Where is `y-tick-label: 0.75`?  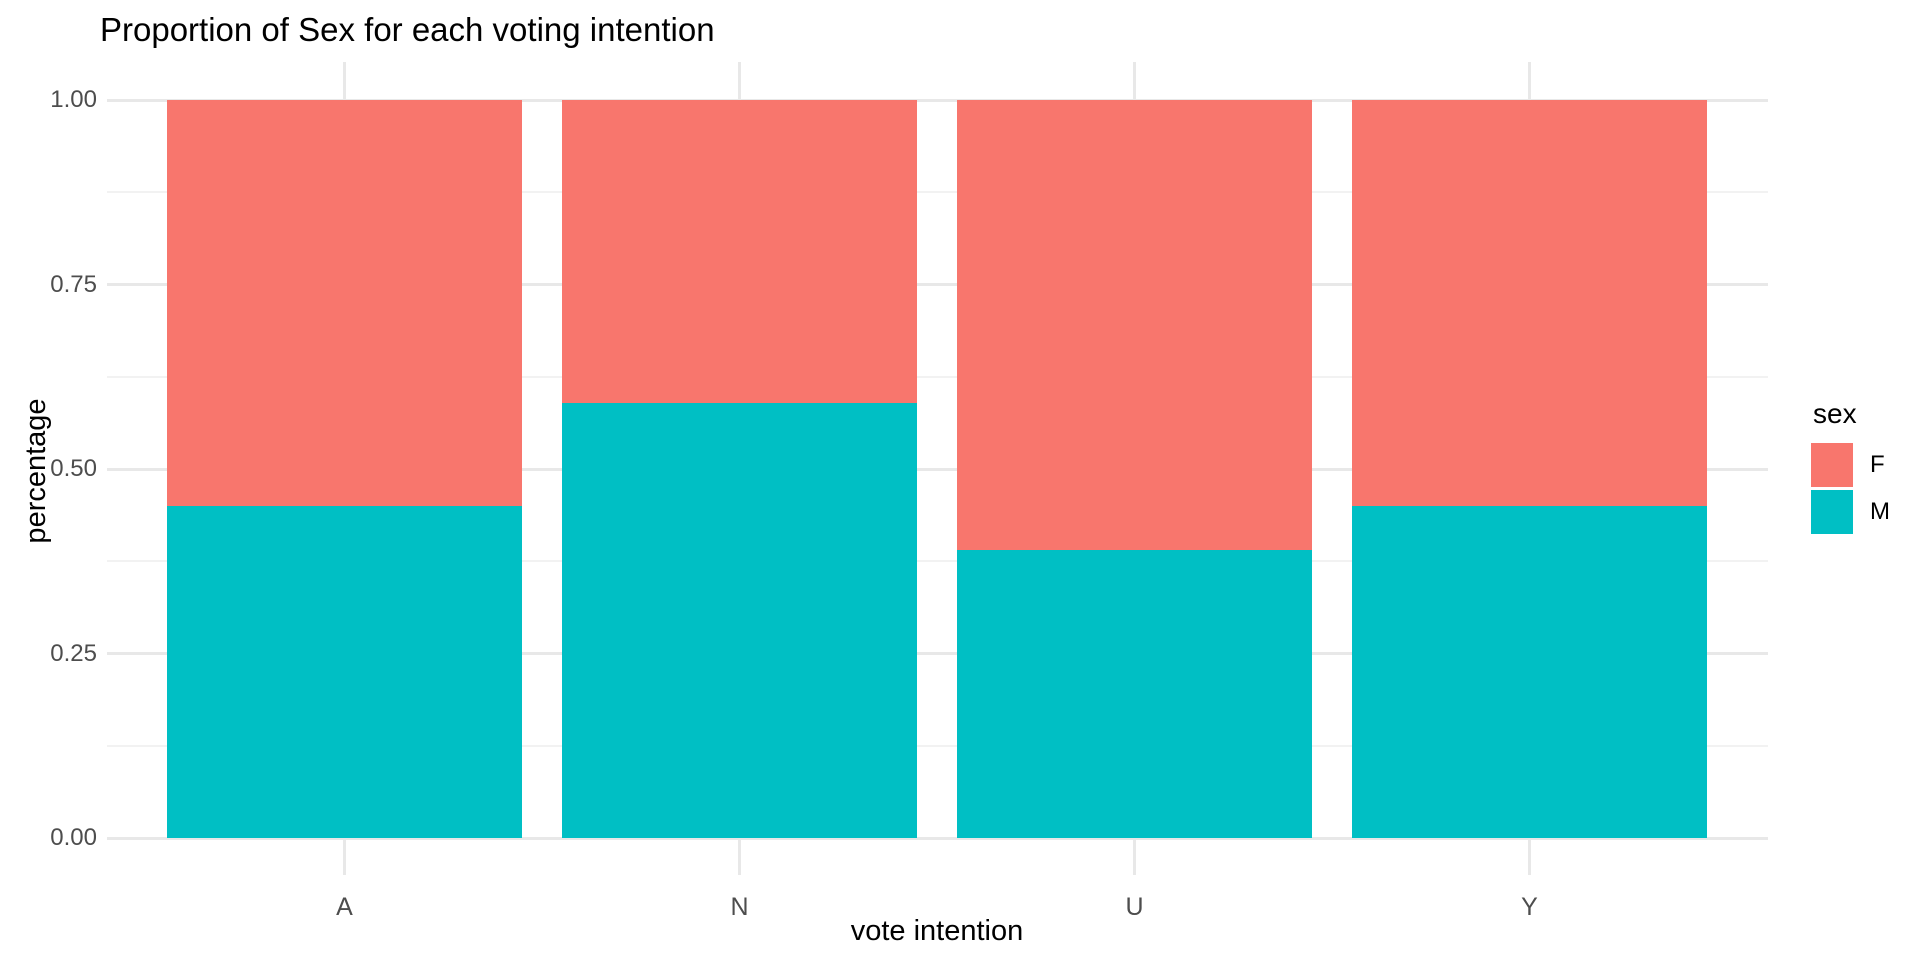 y-tick-label: 0.75 is located at coordinates (73, 284).